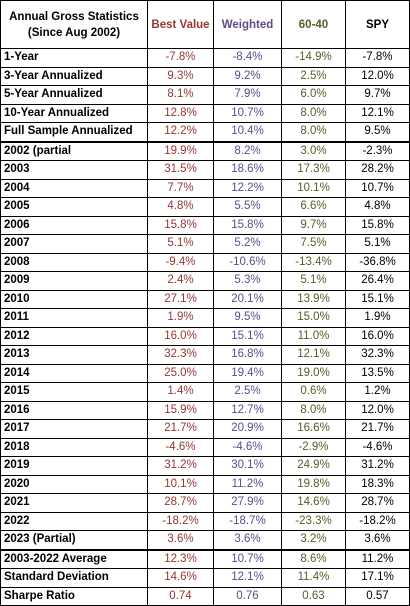 Image resolution: width=410 pixels, height=606 pixels. I want to click on table-row: Standard Deviation 14.6% 12.1% 11.4% 17.1%, so click(205, 578).